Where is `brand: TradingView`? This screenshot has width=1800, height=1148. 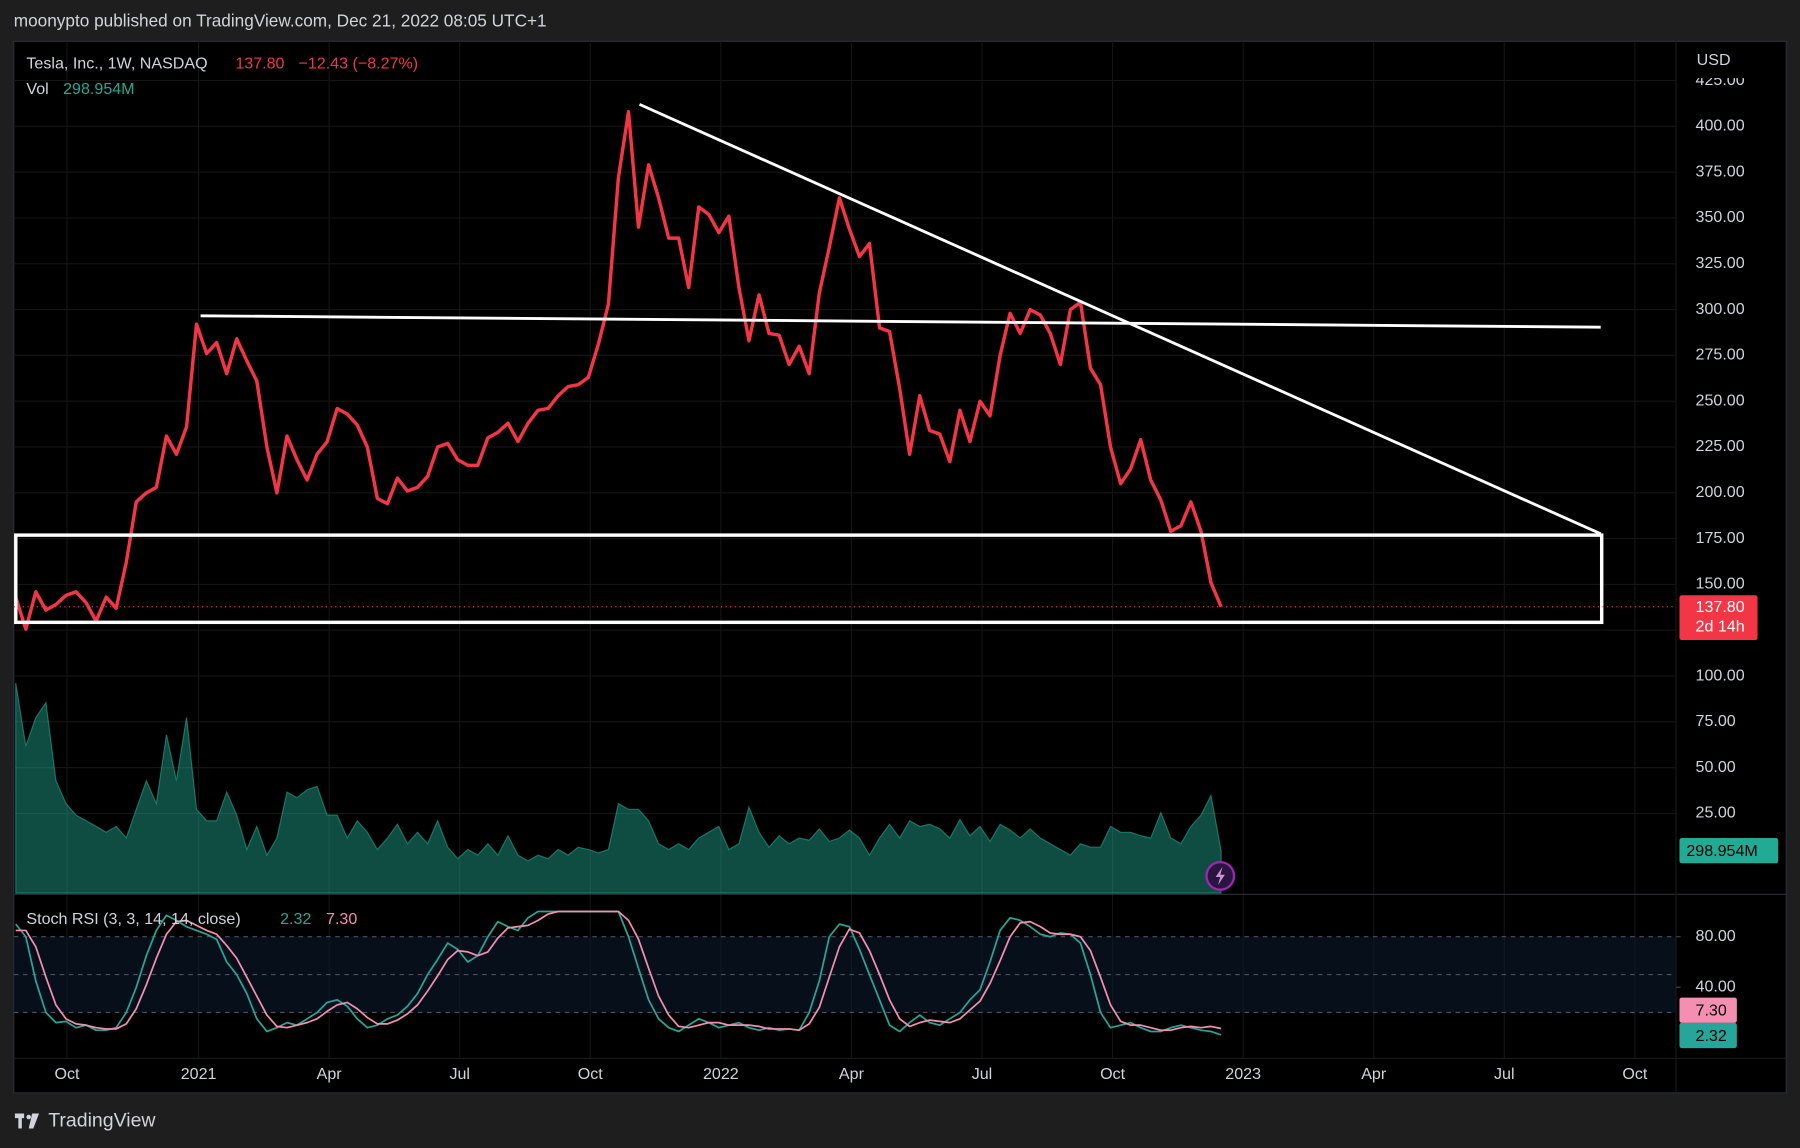 brand: TradingView is located at coordinates (102, 1121).